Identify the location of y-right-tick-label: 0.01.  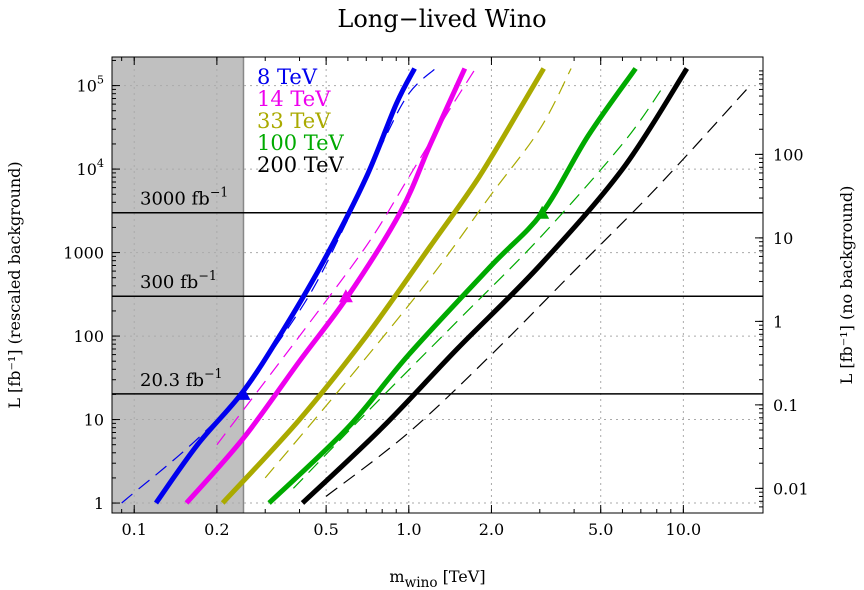
(791, 488).